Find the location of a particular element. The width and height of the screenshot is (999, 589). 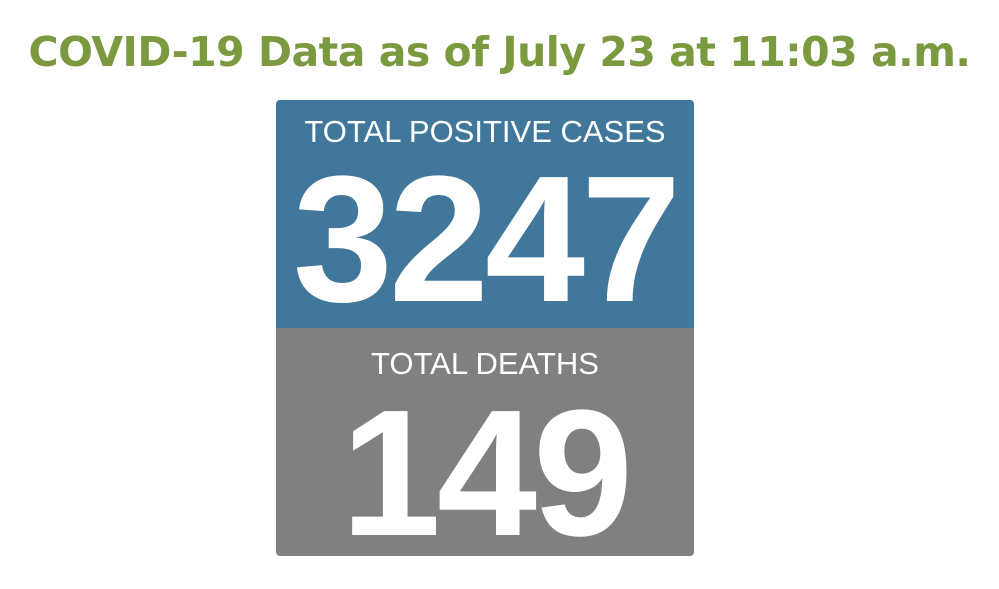

cases-value: 3247 is located at coordinates (486, 239).